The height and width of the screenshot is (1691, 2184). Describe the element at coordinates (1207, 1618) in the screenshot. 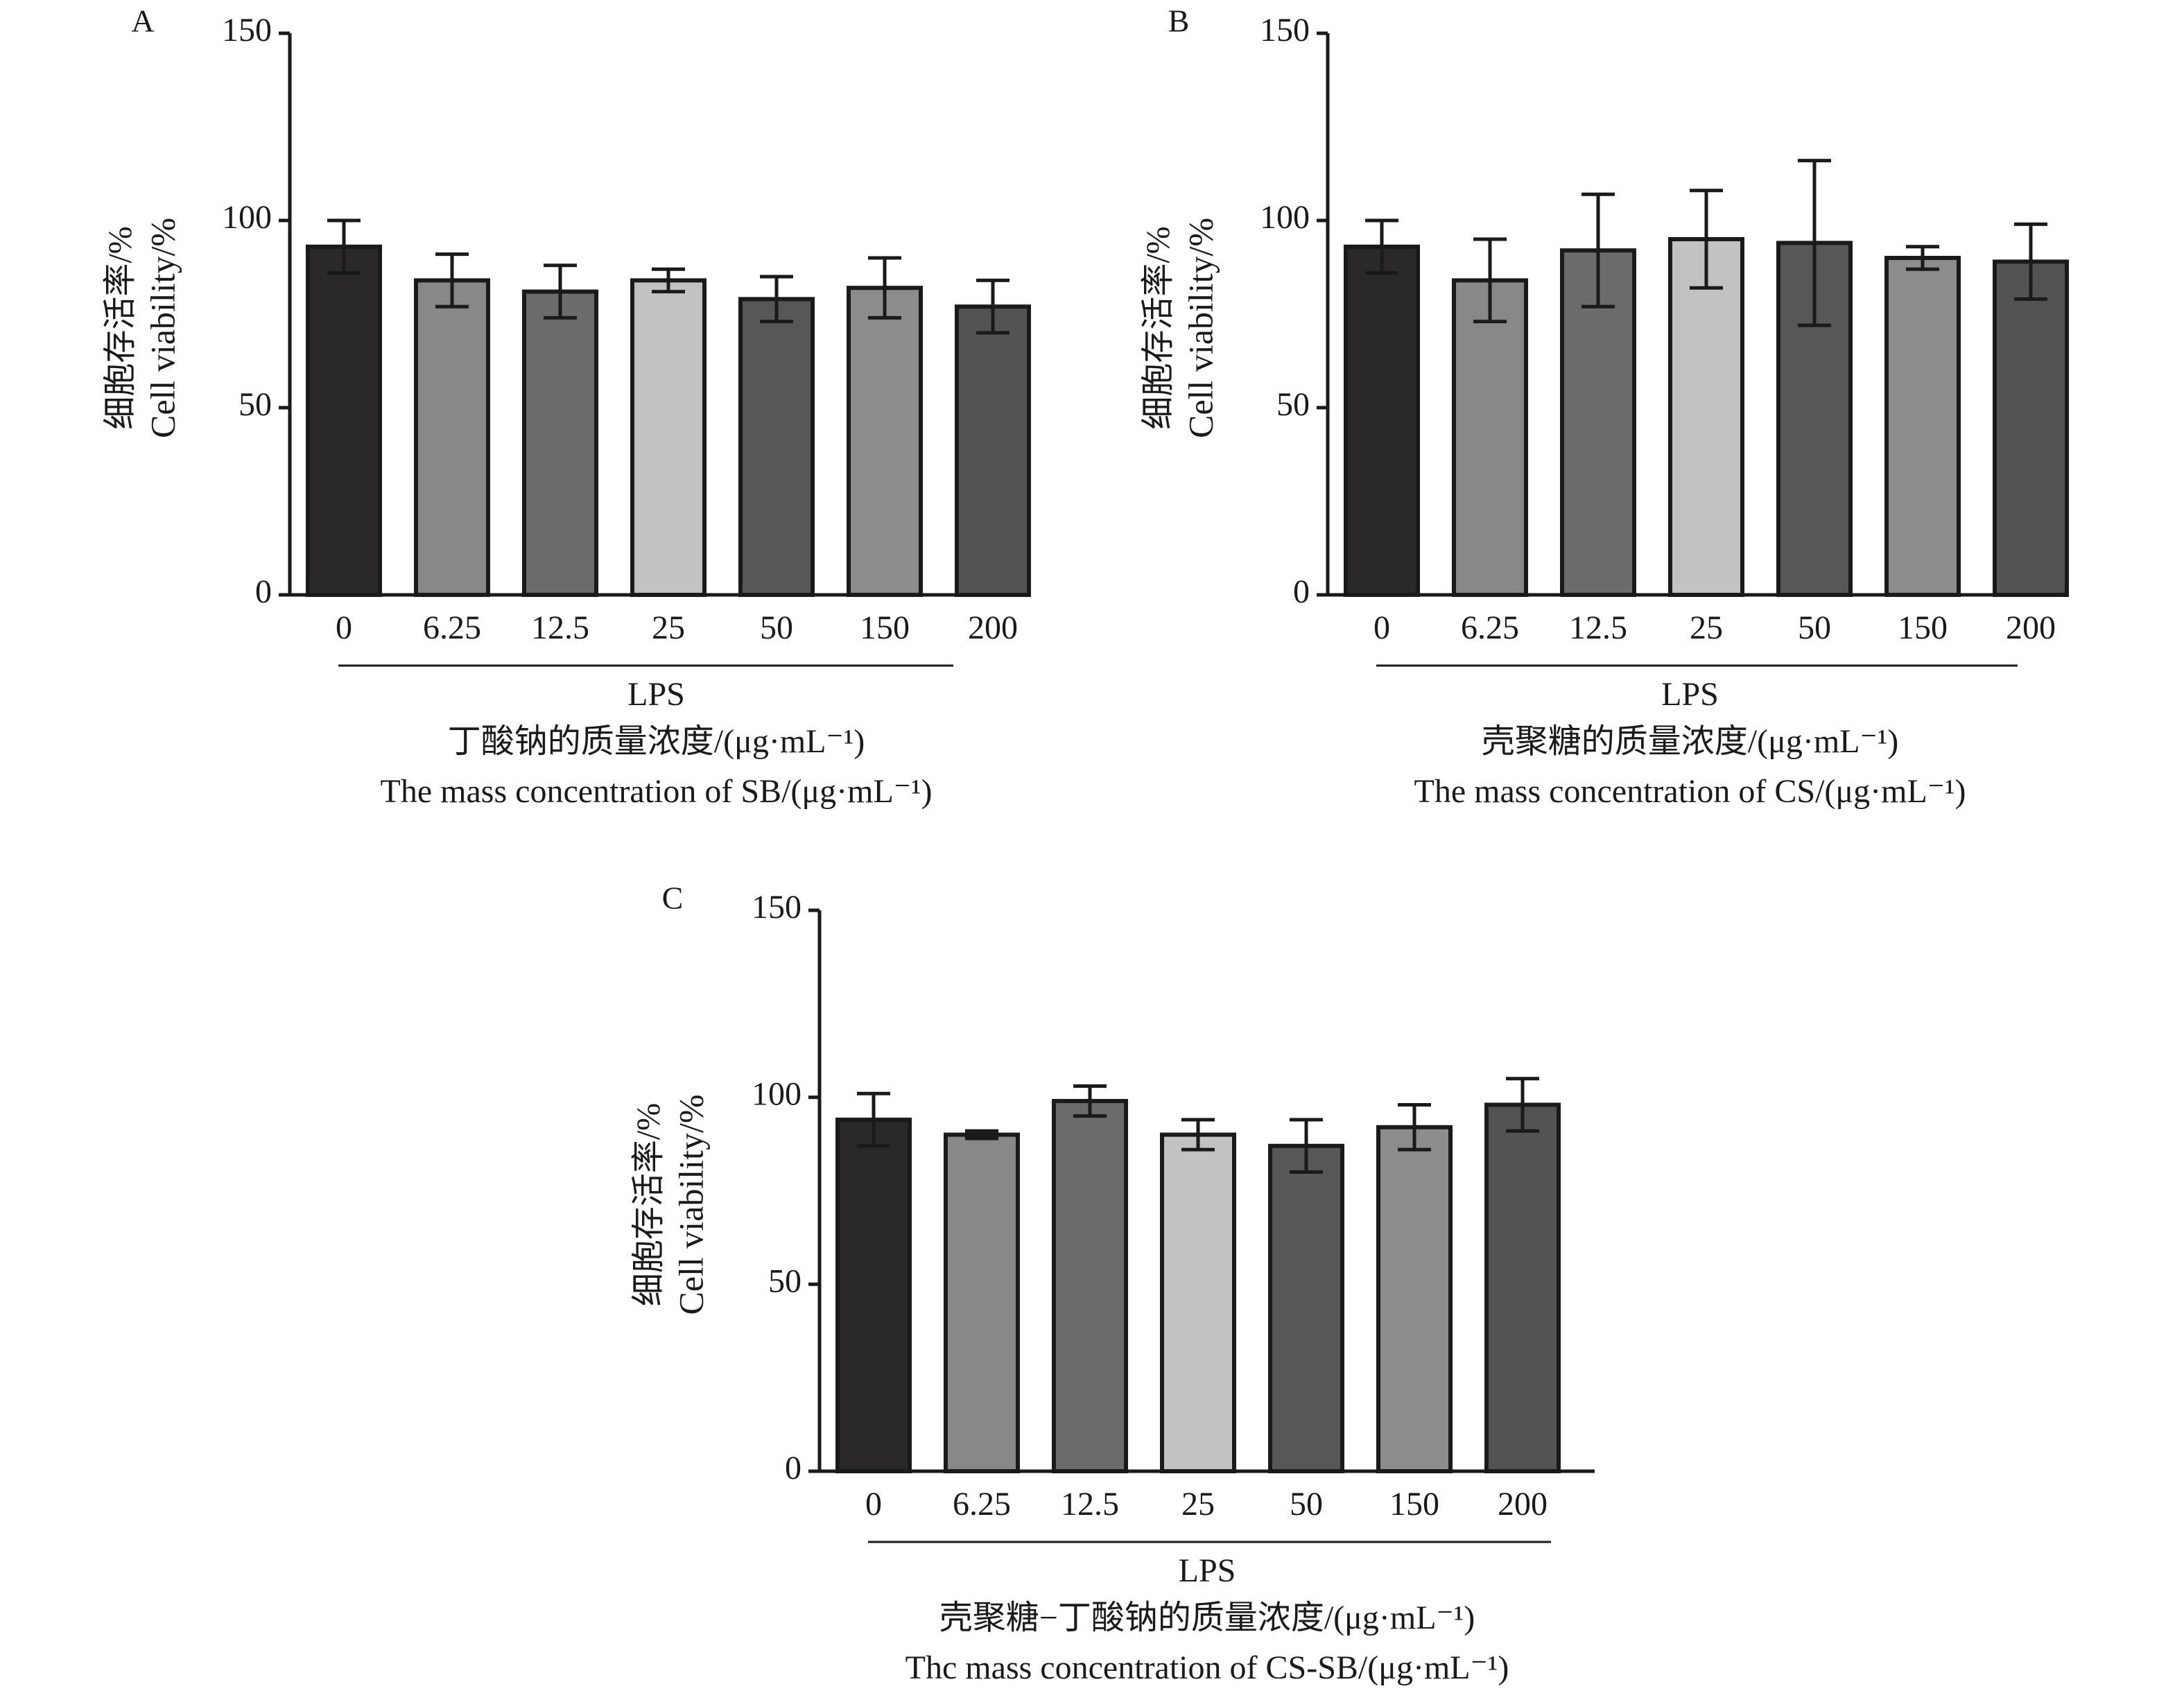

I see `x-axis-title-cn: 壳聚糖−丁酸钠的质量浓度/(μg·mL⁻¹)` at that location.